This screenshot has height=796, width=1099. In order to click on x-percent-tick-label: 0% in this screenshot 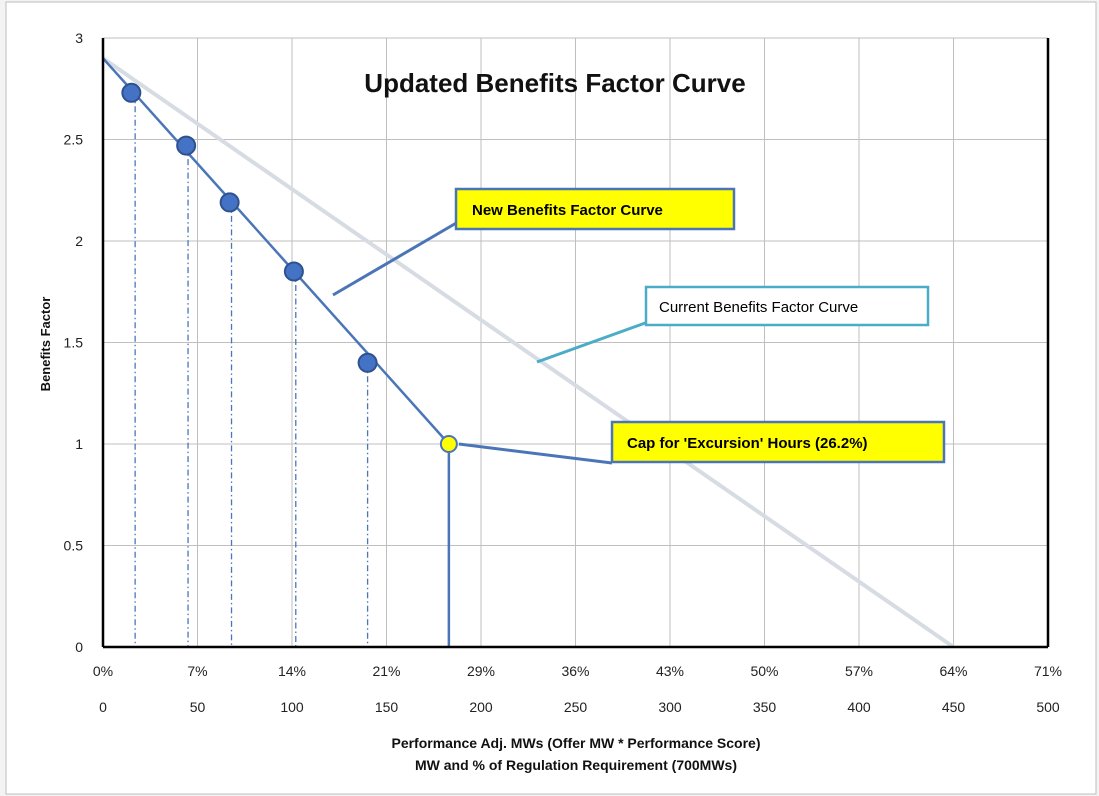, I will do `click(103, 671)`.